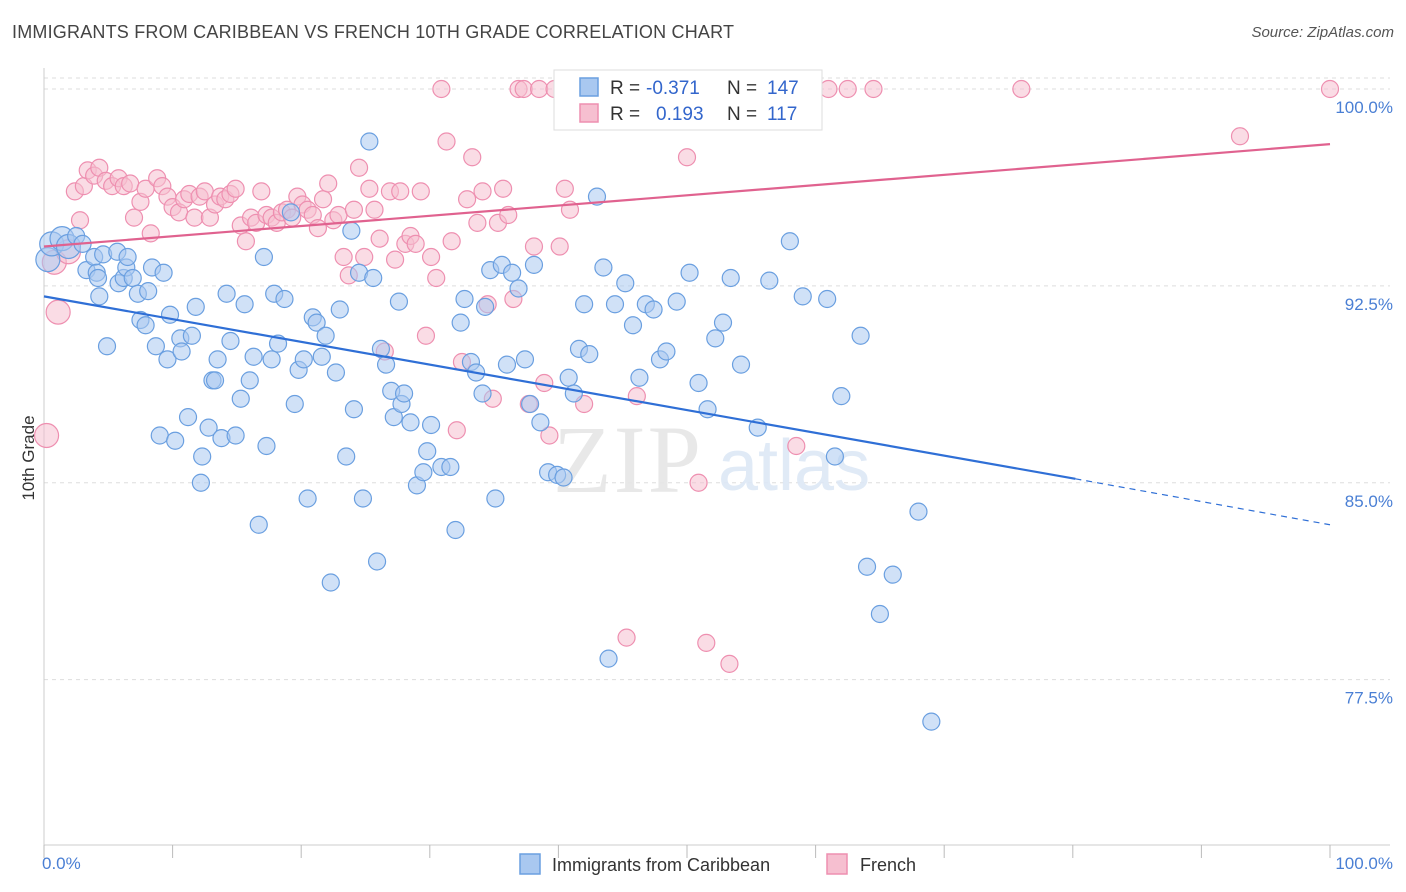 This screenshot has height=892, width=1406. I want to click on stats-r-value-2: 0.193, so click(680, 114).